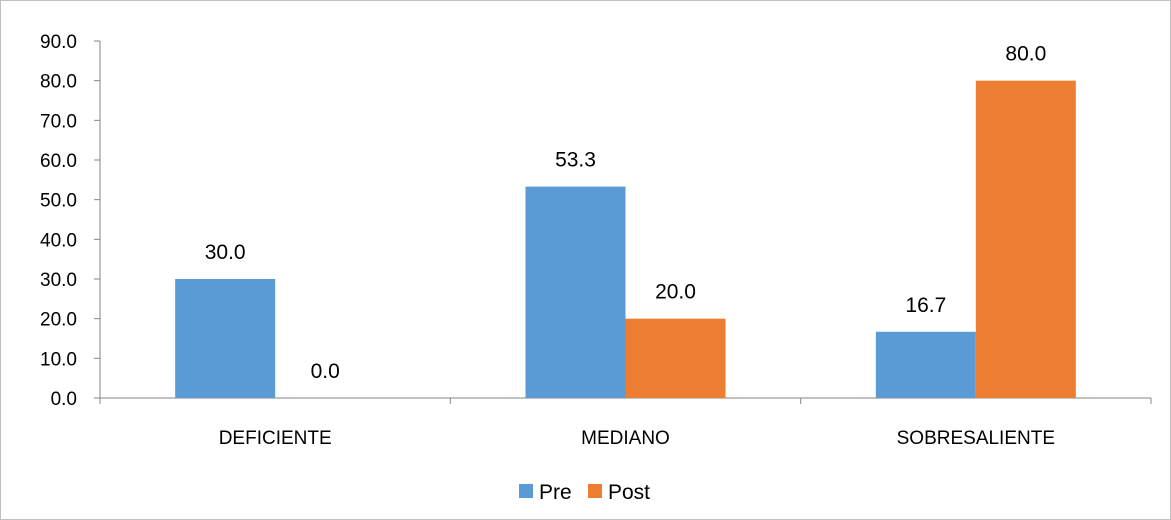 This screenshot has width=1171, height=520. Describe the element at coordinates (1025, 54) in the screenshot. I see `data-label-post-sobresaliente: 80.0` at that location.